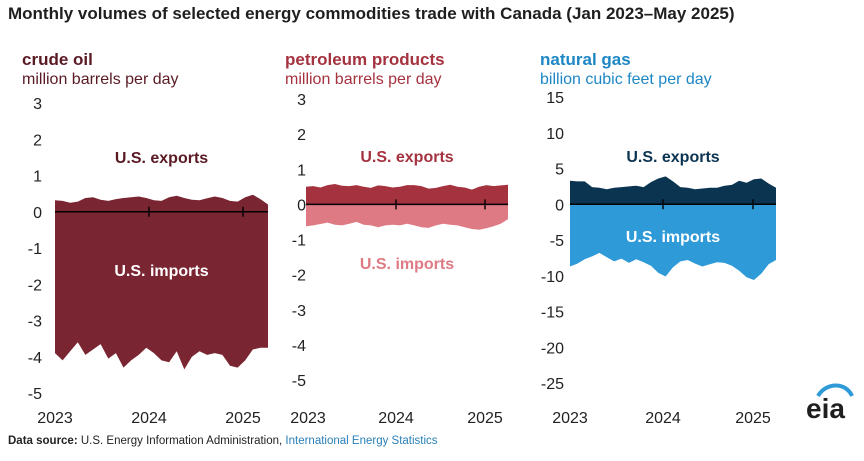  What do you see at coordinates (57, 59) in the screenshot?
I see `panel-title-crude-oil: crude oil` at bounding box center [57, 59].